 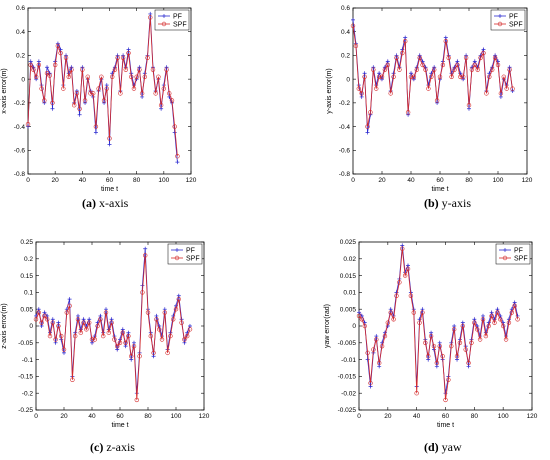 What do you see at coordinates (25, 343) in the screenshot?
I see `y-tick-label: -0.05` at bounding box center [25, 343].